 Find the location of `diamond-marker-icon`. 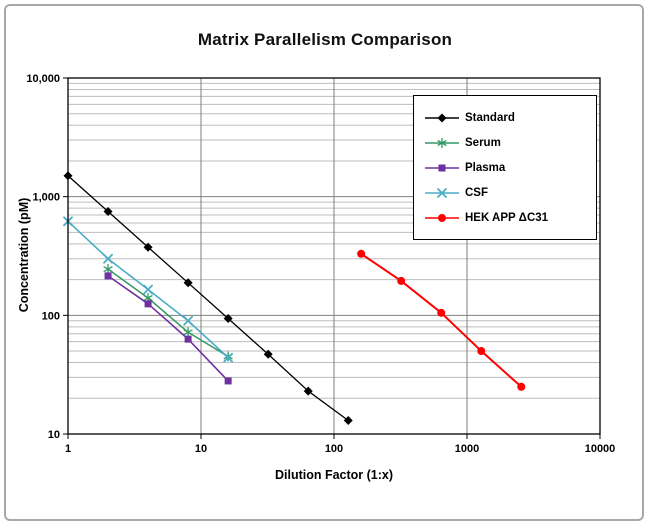

diamond-marker-icon is located at coordinates (442, 118).